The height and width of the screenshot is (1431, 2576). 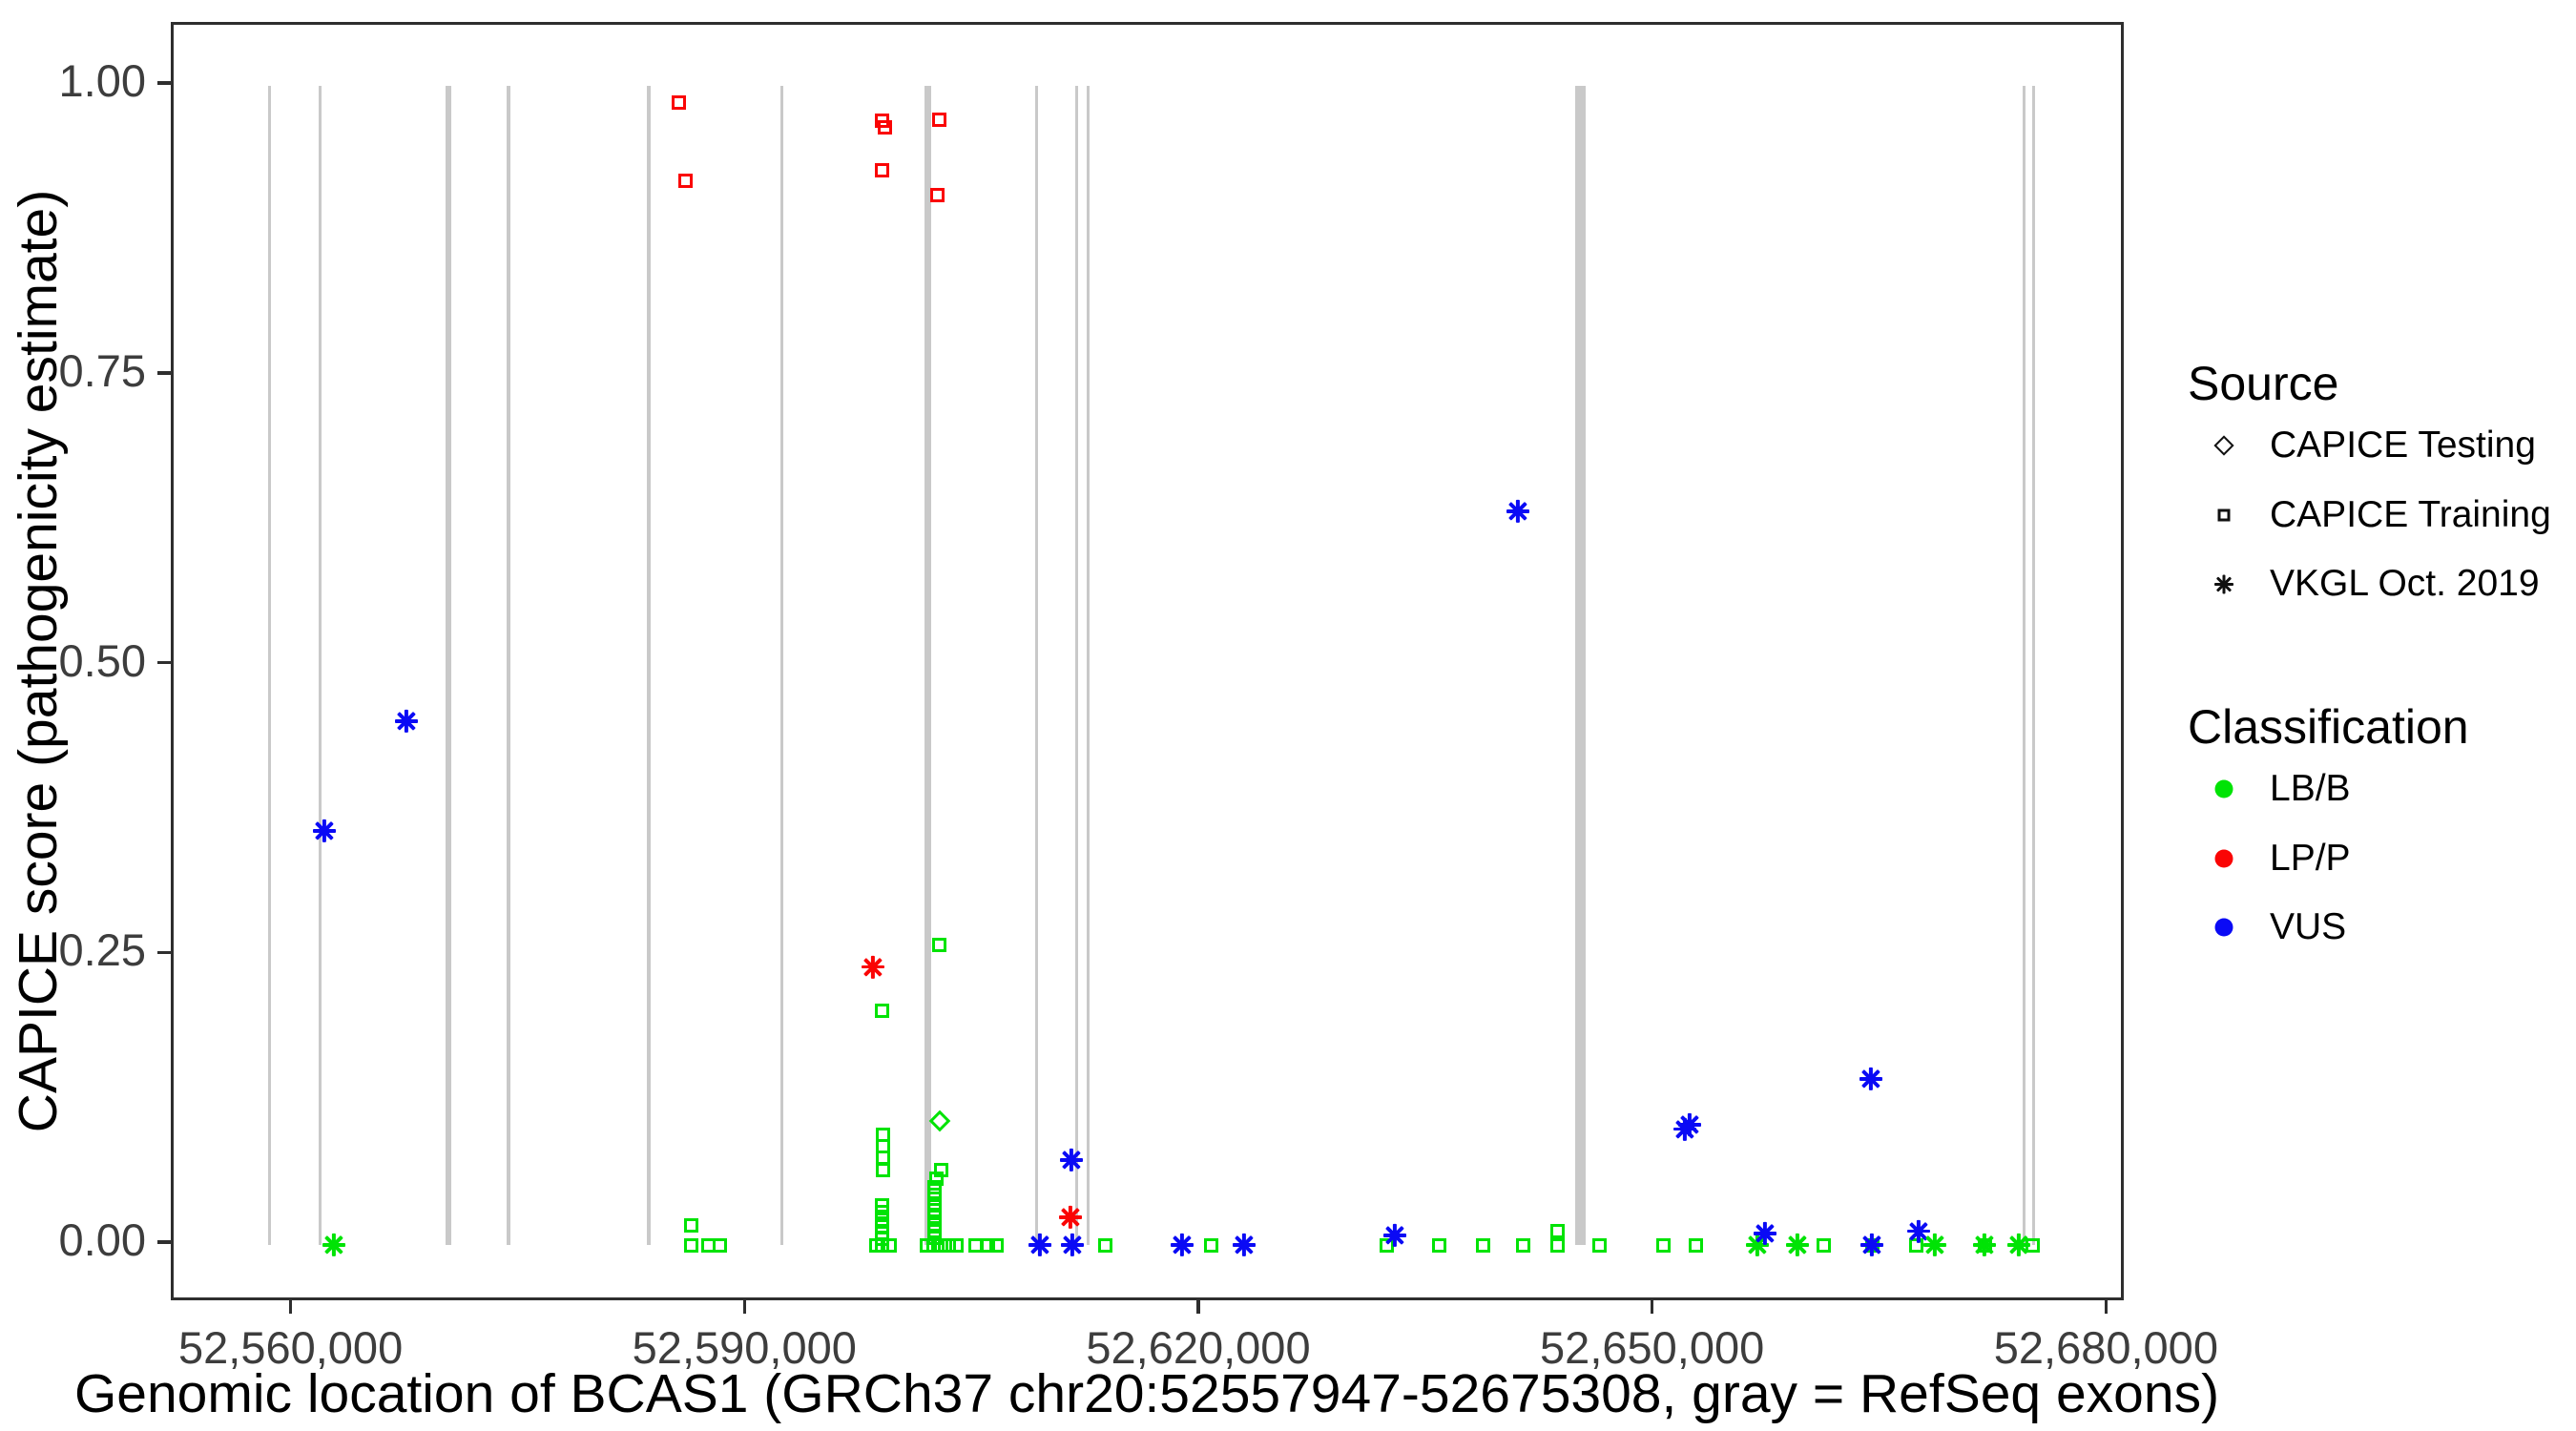 What do you see at coordinates (102, 80) in the screenshot?
I see `y-tick-label: 1.00` at bounding box center [102, 80].